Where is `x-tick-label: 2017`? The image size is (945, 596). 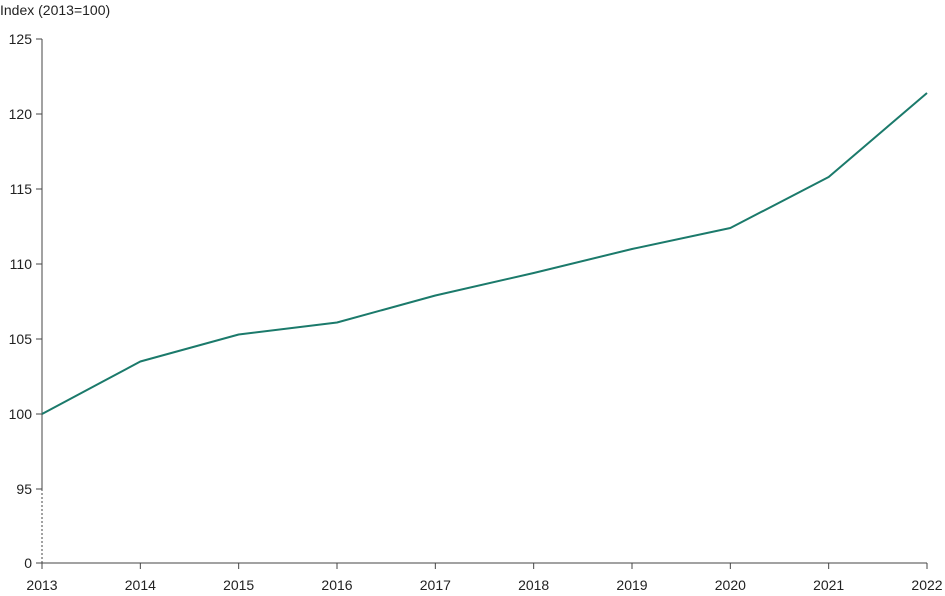
x-tick-label: 2017 is located at coordinates (435, 585).